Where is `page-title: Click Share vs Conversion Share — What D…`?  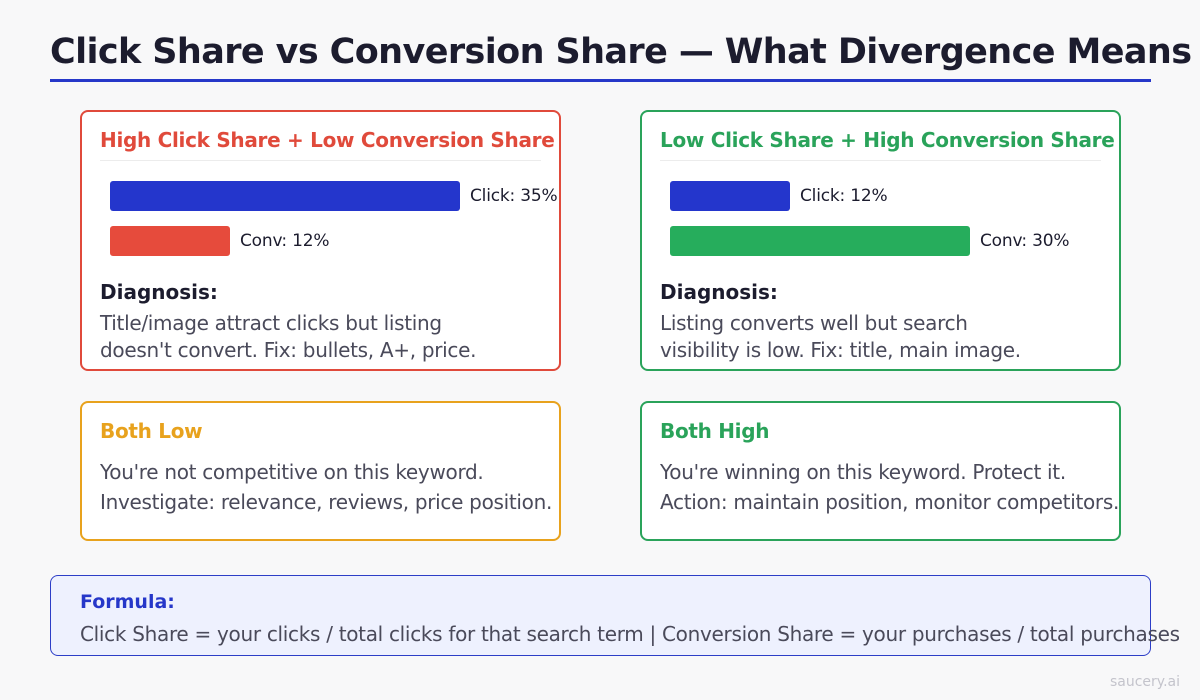 page-title: Click Share vs Conversion Share — What D… is located at coordinates (621, 52).